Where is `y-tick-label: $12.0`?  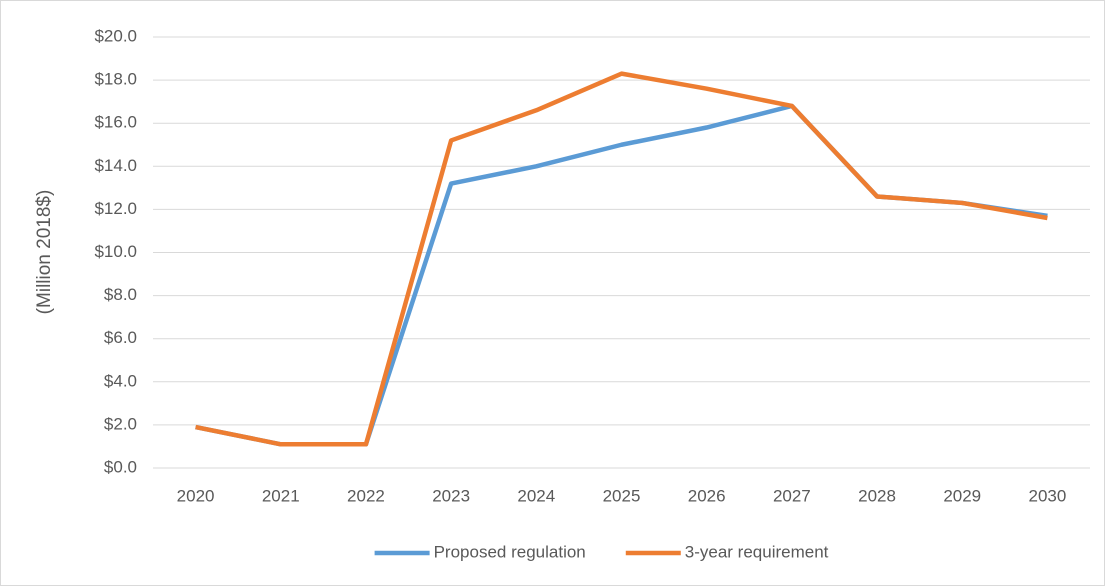 y-tick-label: $12.0 is located at coordinates (115, 208).